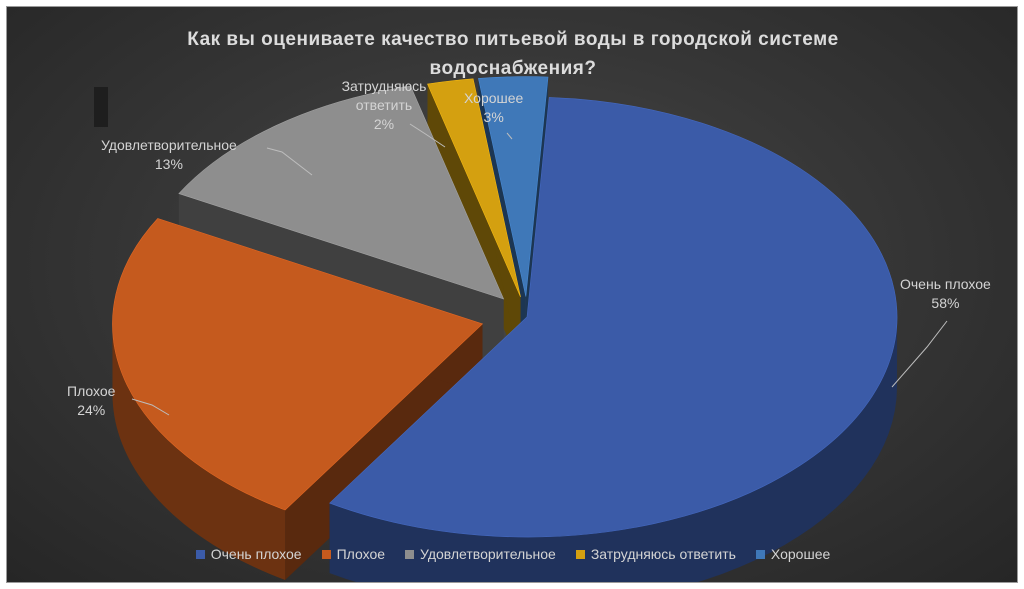 This screenshot has height=589, width=1024. Describe the element at coordinates (919, 354) in the screenshot. I see `leader-ochen-plokhoe` at that location.